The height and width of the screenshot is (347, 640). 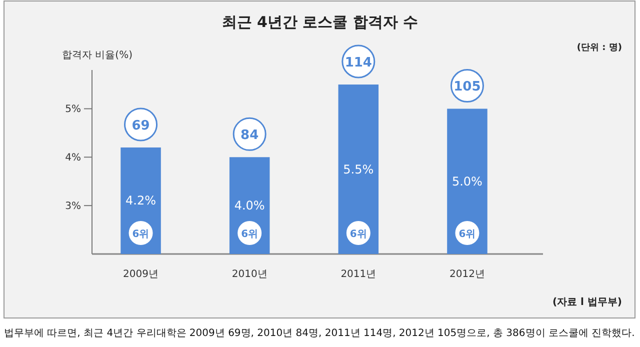 What do you see at coordinates (97, 55) in the screenshot?
I see `y-axis-title: 합격자 비율(%)` at bounding box center [97, 55].